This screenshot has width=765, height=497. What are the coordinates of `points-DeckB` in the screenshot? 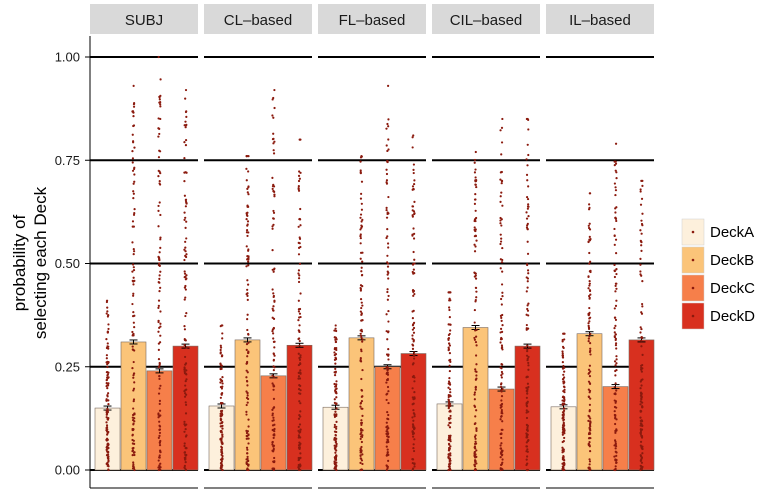 It's located at (133, 278).